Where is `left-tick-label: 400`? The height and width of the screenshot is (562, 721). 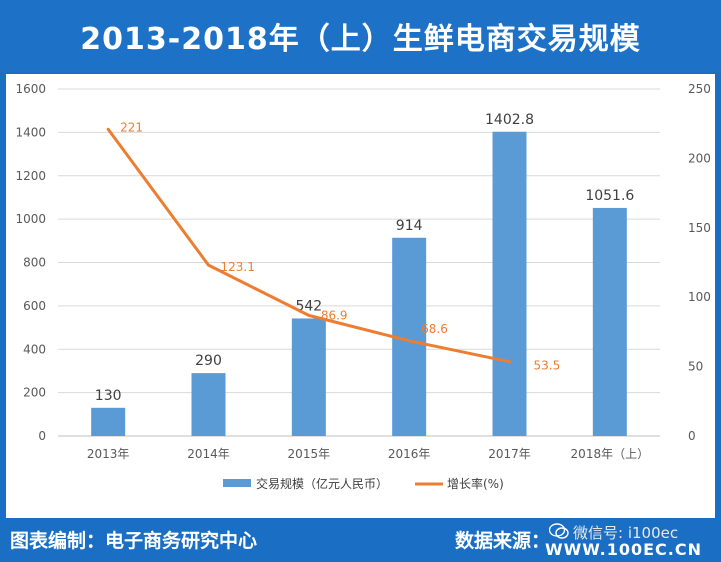
left-tick-label: 400 is located at coordinates (34, 349).